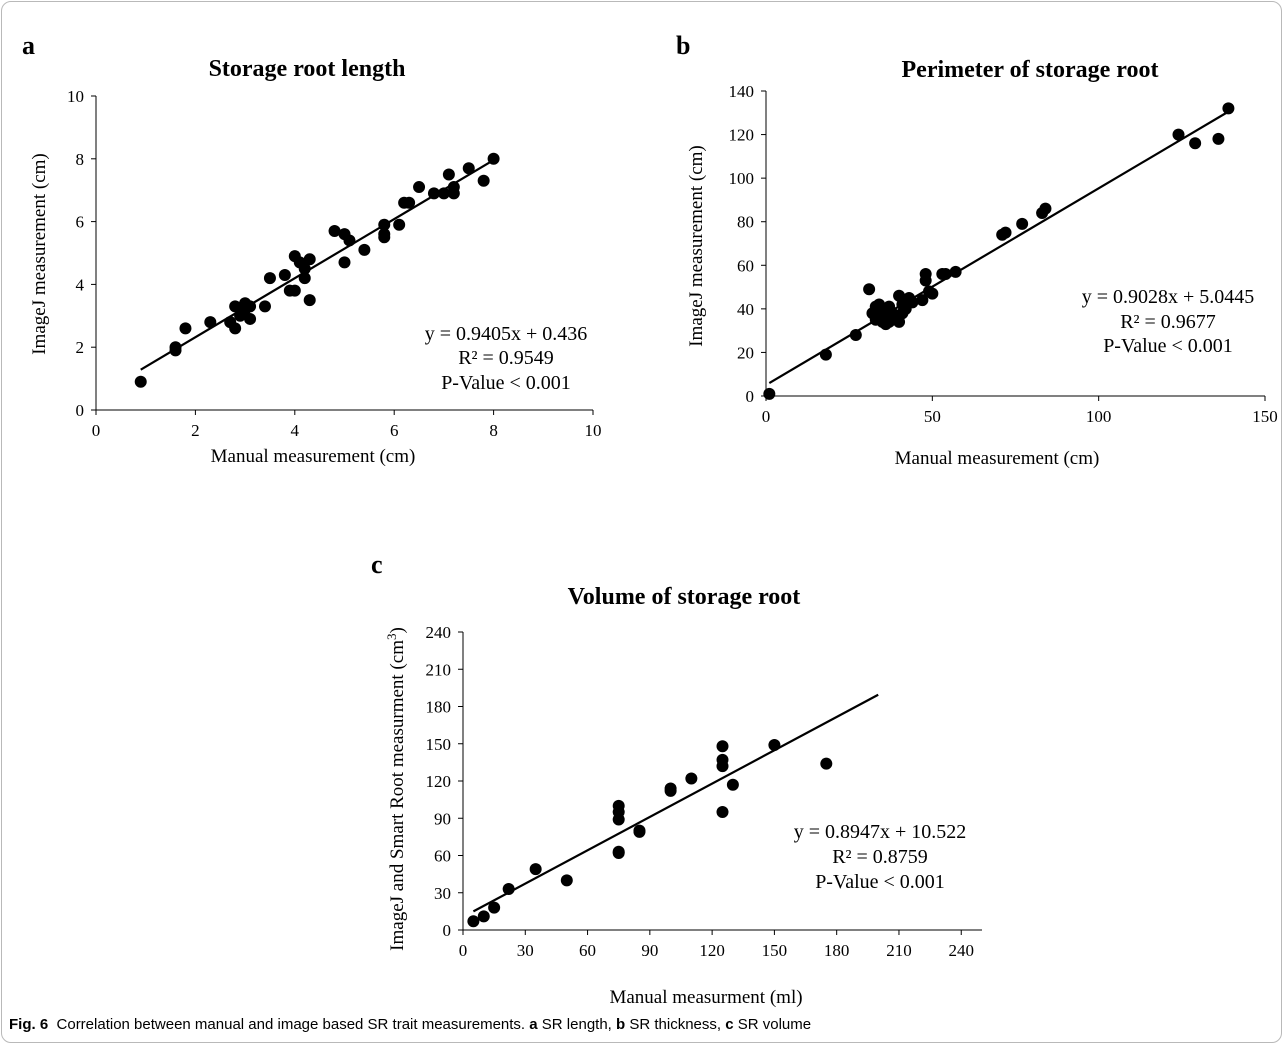 Image resolution: width=1285 pixels, height=1046 pixels. What do you see at coordinates (80, 159) in the screenshot?
I see `y-tick-label: 8` at bounding box center [80, 159].